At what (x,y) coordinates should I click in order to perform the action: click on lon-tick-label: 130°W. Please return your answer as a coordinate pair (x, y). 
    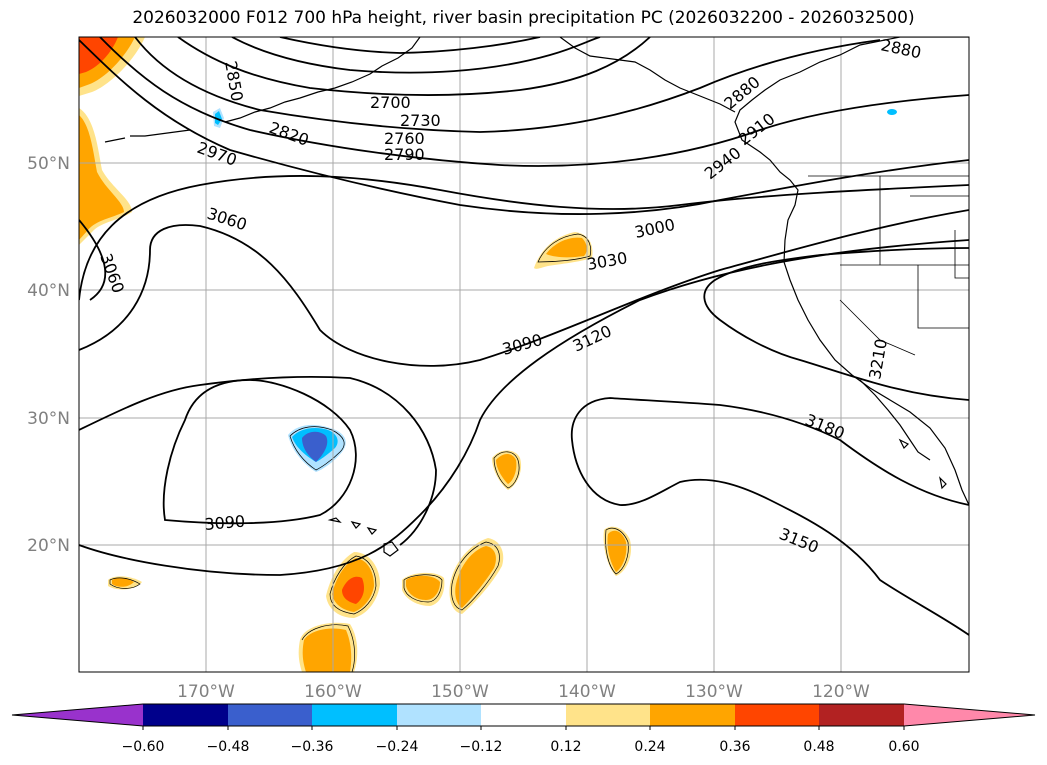
    Looking at the image, I should click on (714, 692).